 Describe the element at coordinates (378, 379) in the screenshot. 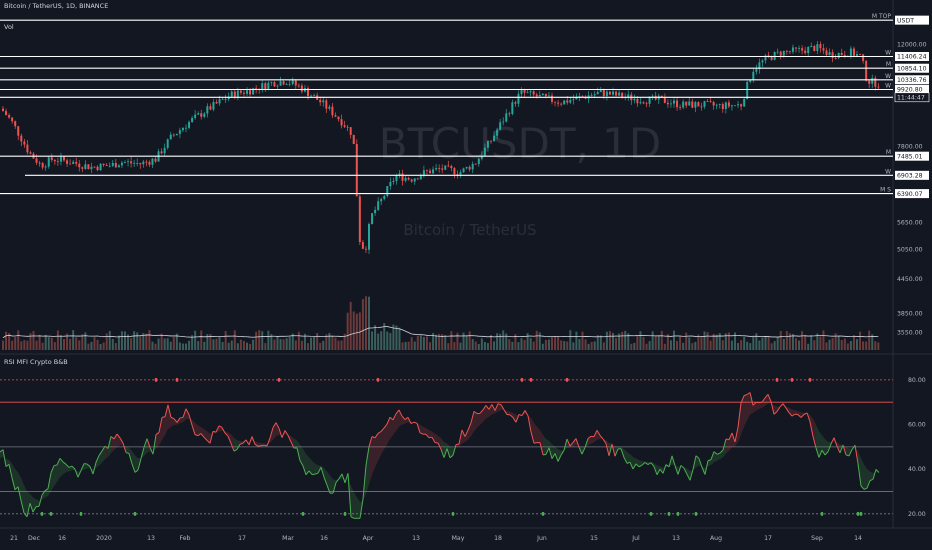

I see `sell-signal-dot` at that location.